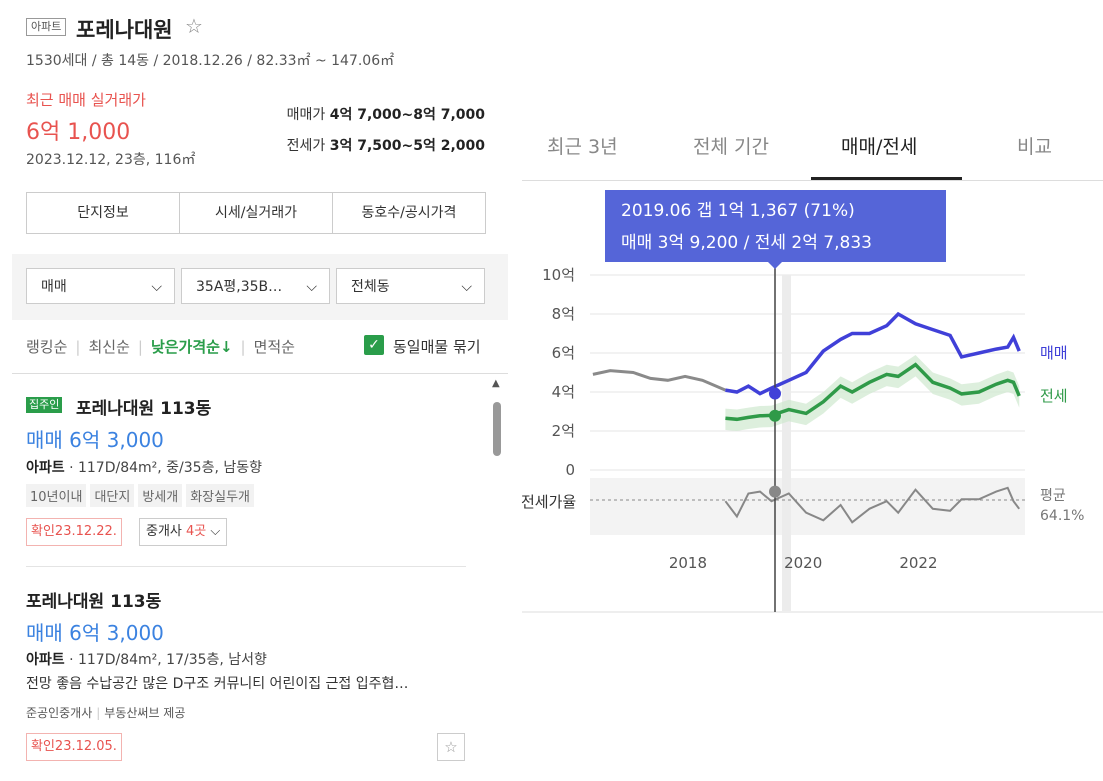 The height and width of the screenshot is (781, 1103). I want to click on active-tab-underline, so click(886, 178).